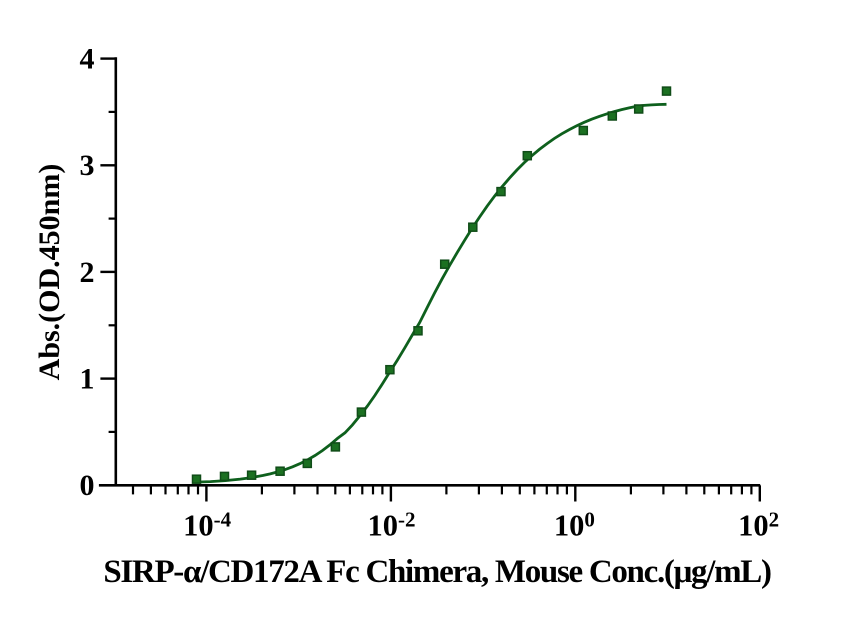  I want to click on svg-text: 1, so click(87, 379).